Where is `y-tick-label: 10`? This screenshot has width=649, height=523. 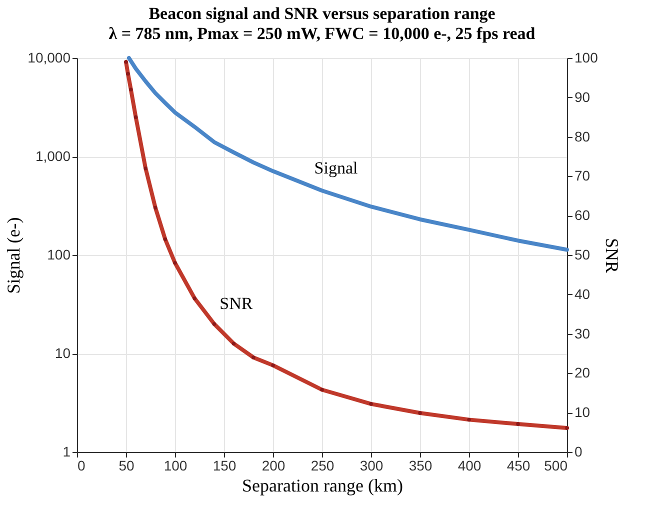
y-tick-label: 10 is located at coordinates (62, 353).